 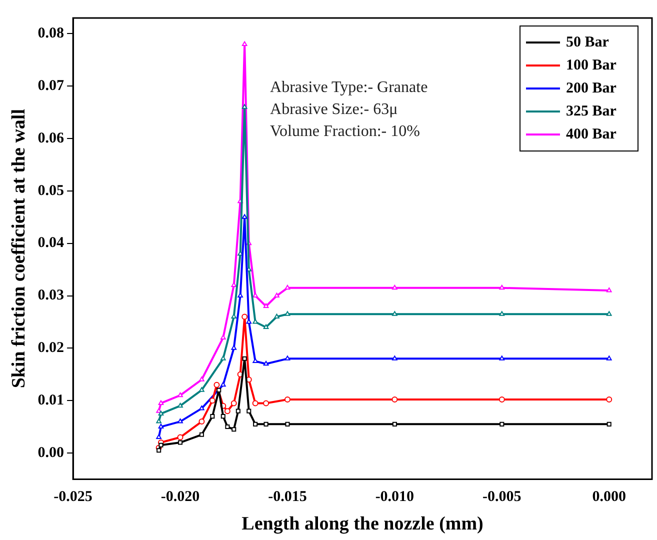 I want to click on y-tick-label: 0.08, so click(x=51, y=34).